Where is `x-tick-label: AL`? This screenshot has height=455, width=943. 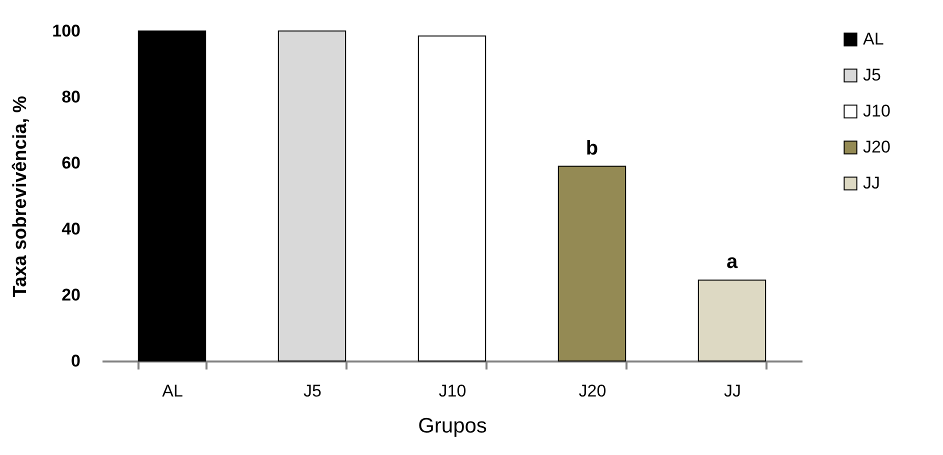
x-tick-label: AL is located at coordinates (172, 391).